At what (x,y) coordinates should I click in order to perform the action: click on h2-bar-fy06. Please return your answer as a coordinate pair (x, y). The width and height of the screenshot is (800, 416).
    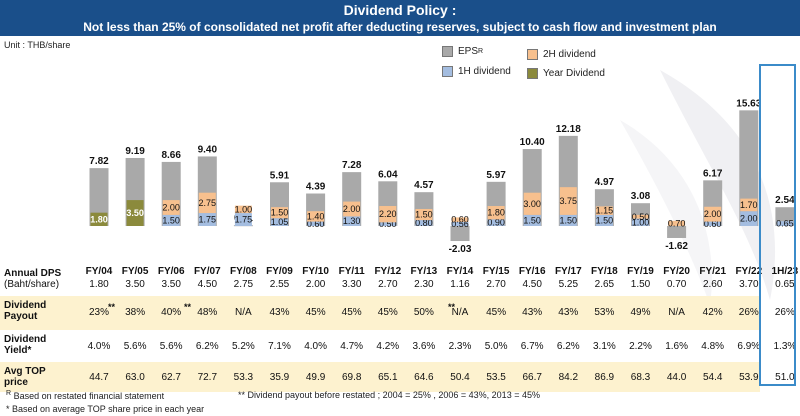
    Looking at the image, I should click on (171, 207).